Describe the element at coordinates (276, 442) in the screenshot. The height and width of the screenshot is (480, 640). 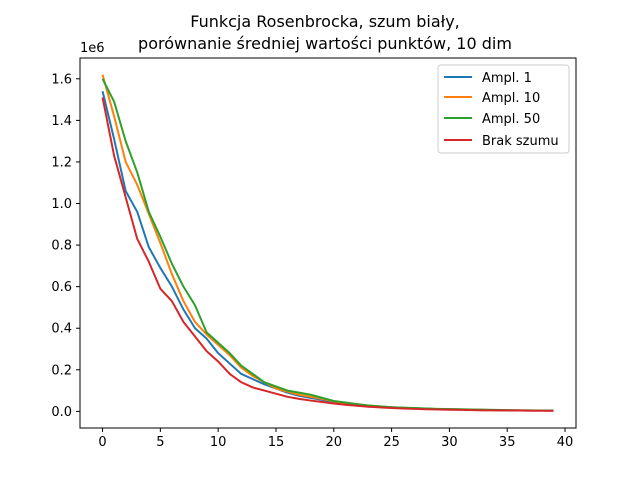
I see `x-tick-label: 15` at that location.